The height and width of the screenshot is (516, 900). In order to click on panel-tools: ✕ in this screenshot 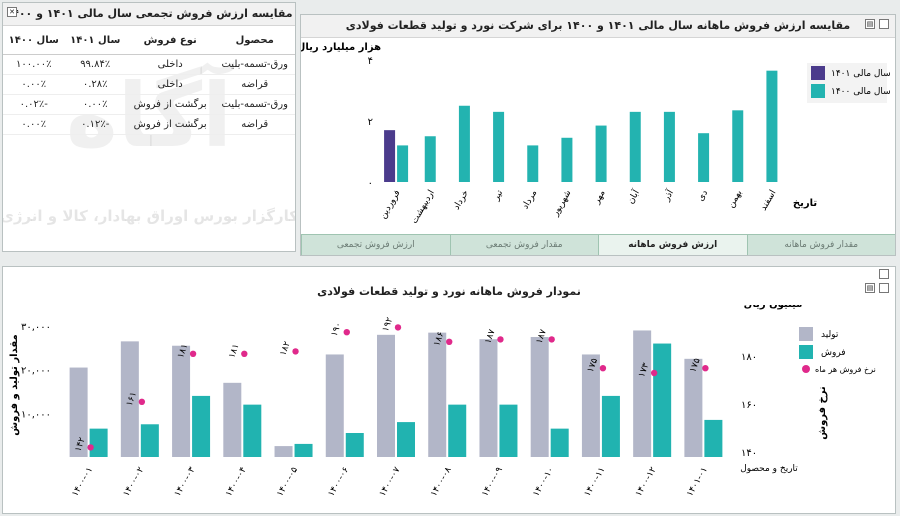, I will do `click(12, 12)`.